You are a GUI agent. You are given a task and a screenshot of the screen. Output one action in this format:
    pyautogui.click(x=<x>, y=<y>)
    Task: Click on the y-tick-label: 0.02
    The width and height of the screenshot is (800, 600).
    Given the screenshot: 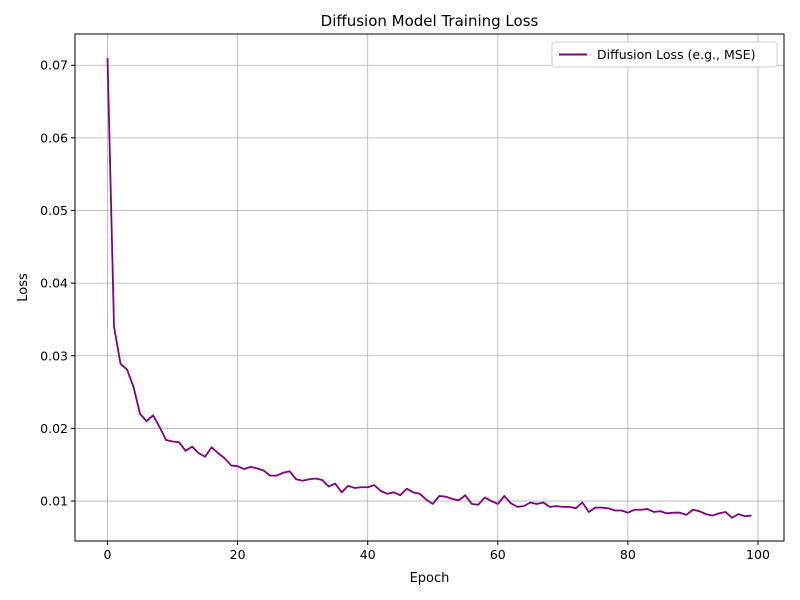 What is the action you would take?
    pyautogui.click(x=54, y=428)
    